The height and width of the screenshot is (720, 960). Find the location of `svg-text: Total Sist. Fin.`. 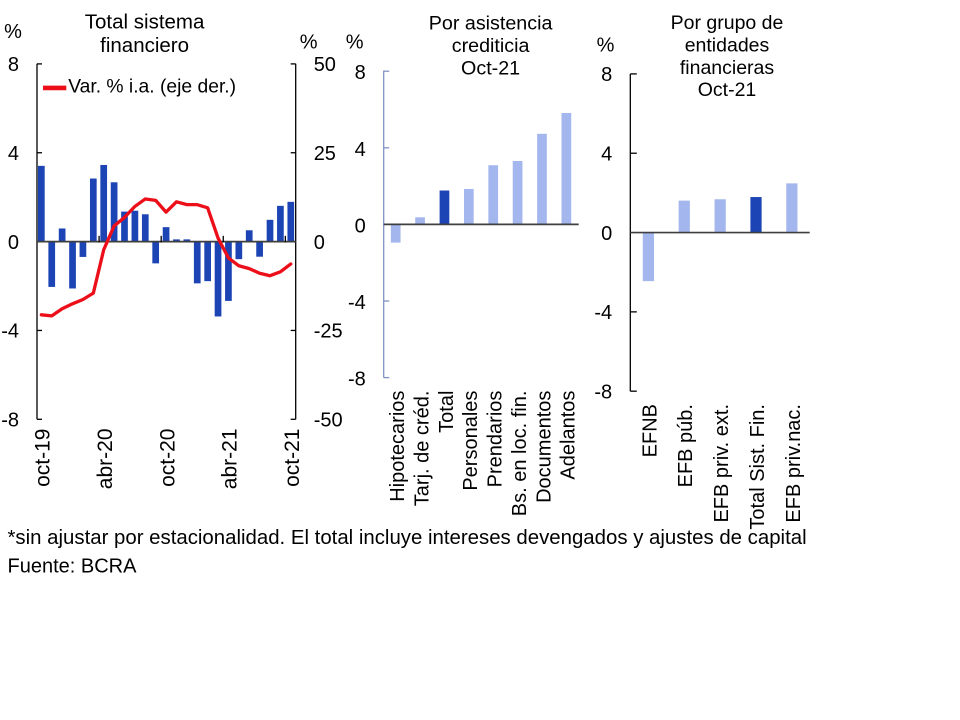

svg-text: Total Sist. Fin. is located at coordinates (758, 467).